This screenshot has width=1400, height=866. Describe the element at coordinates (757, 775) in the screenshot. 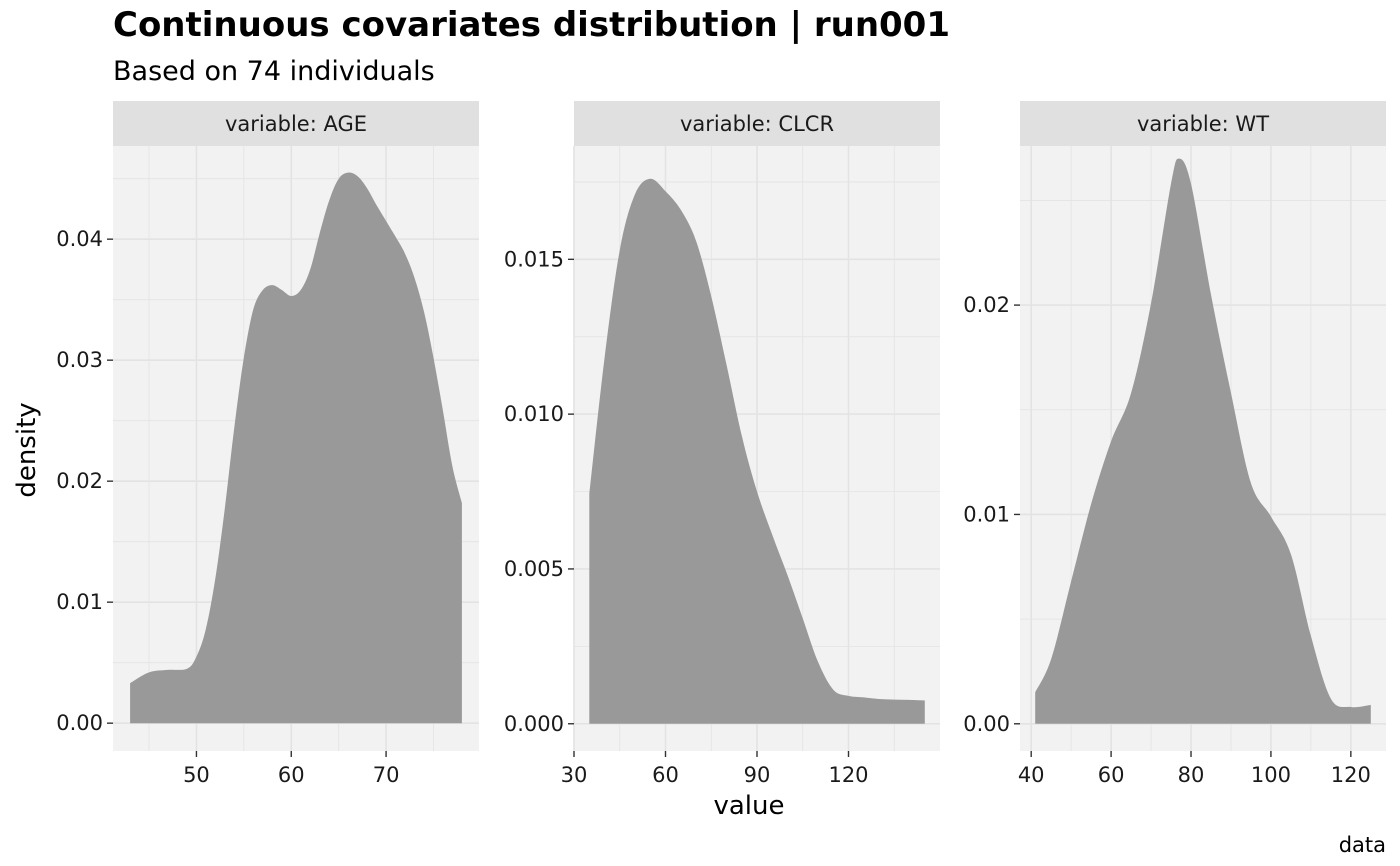

I see `x-tick-label: 90` at that location.